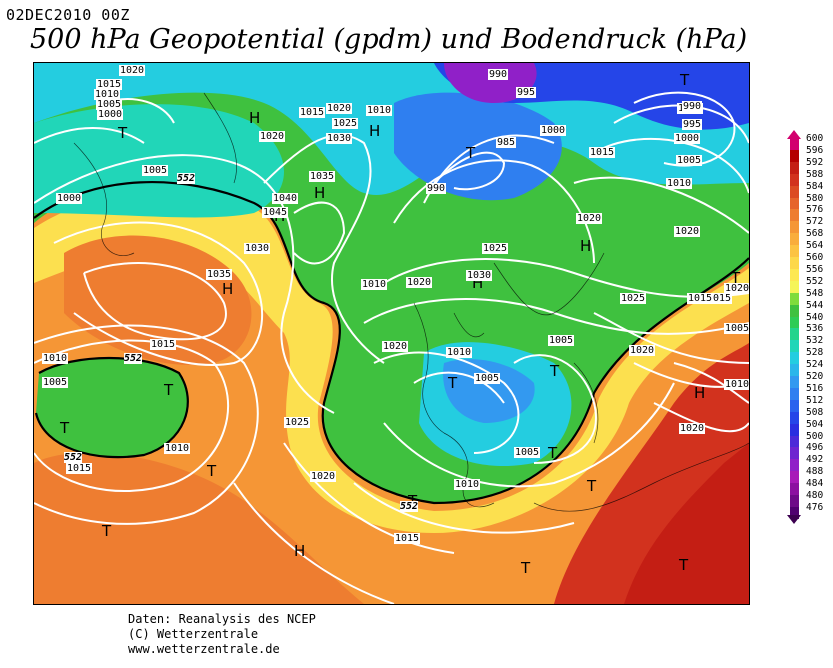 The height and width of the screenshot is (668, 833). What do you see at coordinates (204, 649) in the screenshot?
I see `credit-line-url: www.wetterzentrale.de` at bounding box center [204, 649].